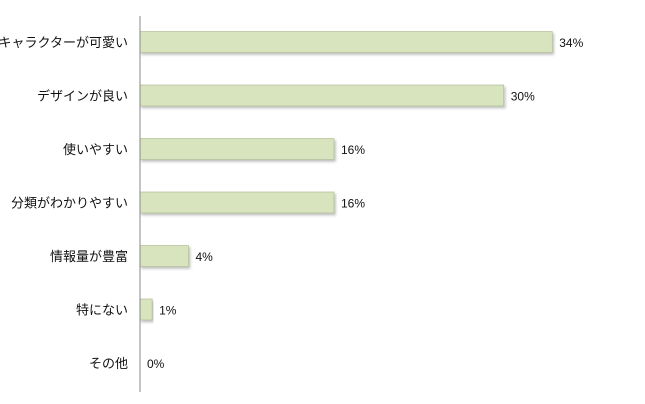 This screenshot has width=645, height=404. I want to click on data-label: 30%, so click(523, 97).